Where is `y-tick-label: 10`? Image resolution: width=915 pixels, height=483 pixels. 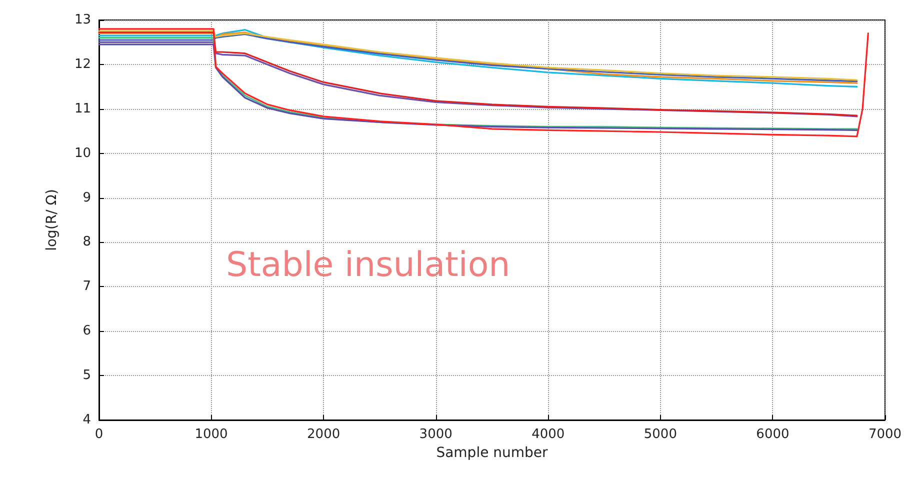
y-tick-label: 10 is located at coordinates (82, 153).